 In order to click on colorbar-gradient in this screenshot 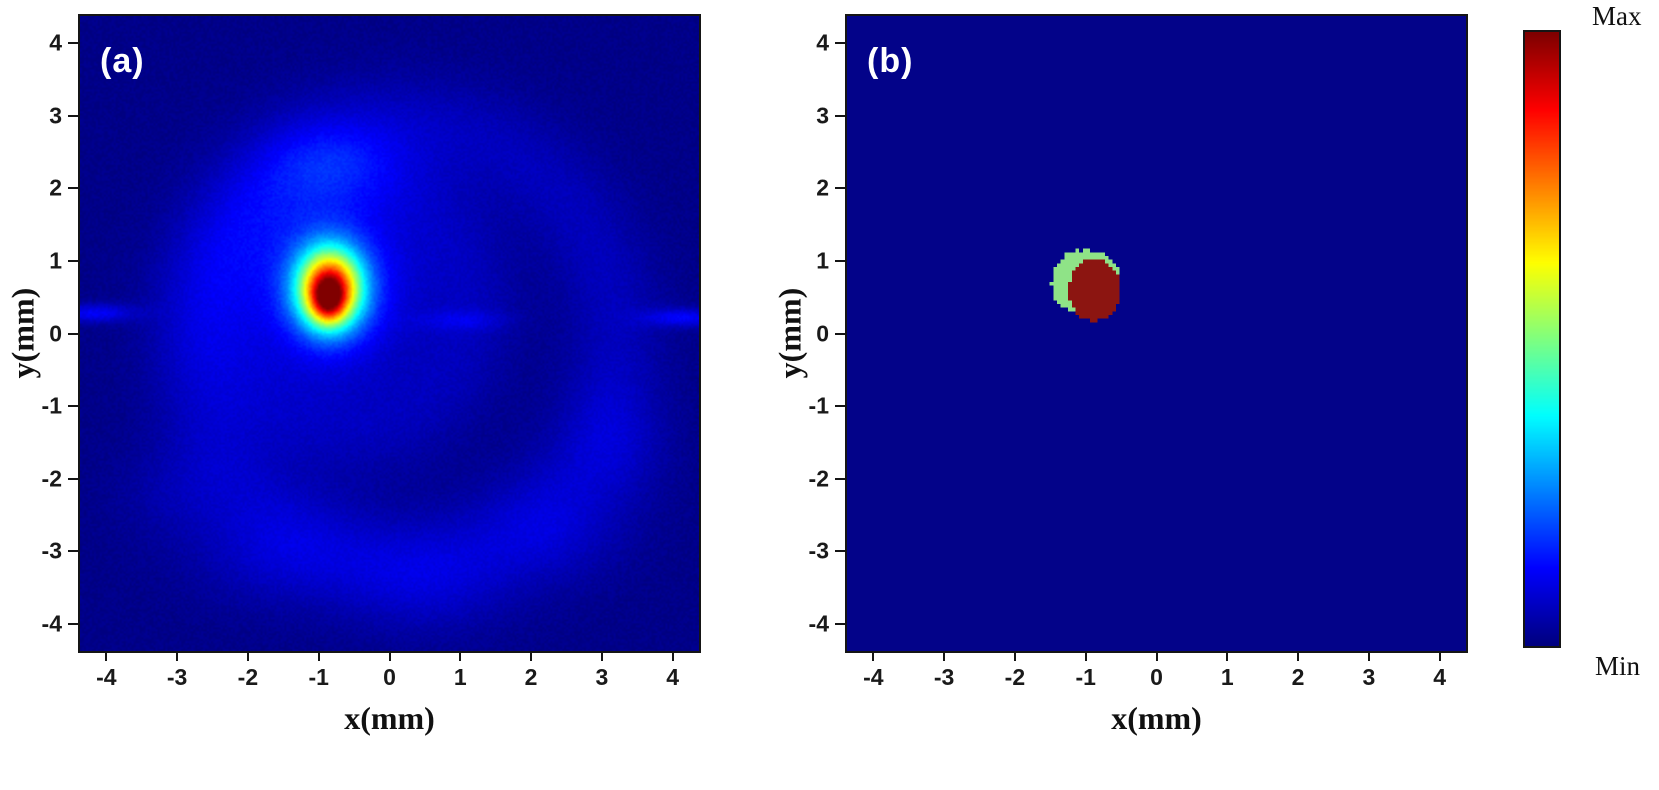, I will do `click(1542, 339)`.